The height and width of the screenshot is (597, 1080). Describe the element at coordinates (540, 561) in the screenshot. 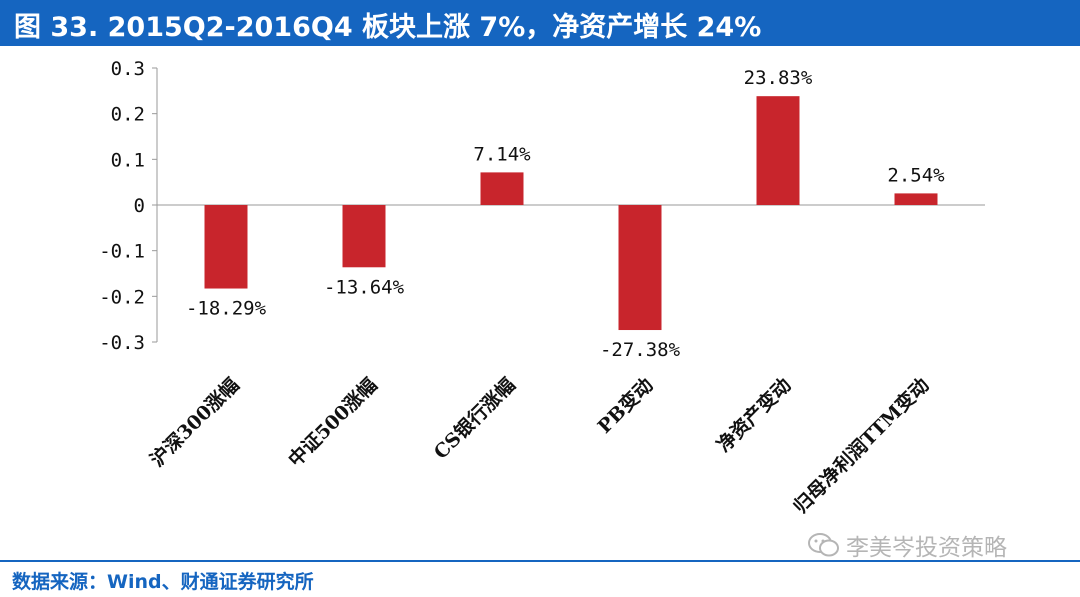

I see `source-divider` at that location.